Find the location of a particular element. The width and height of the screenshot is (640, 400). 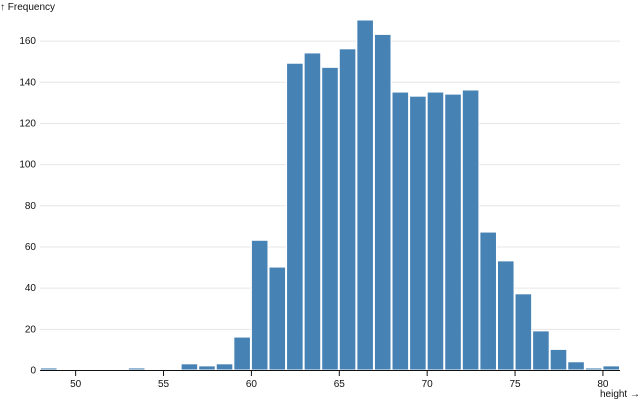

y-tick-label: 20 is located at coordinates (31, 329).